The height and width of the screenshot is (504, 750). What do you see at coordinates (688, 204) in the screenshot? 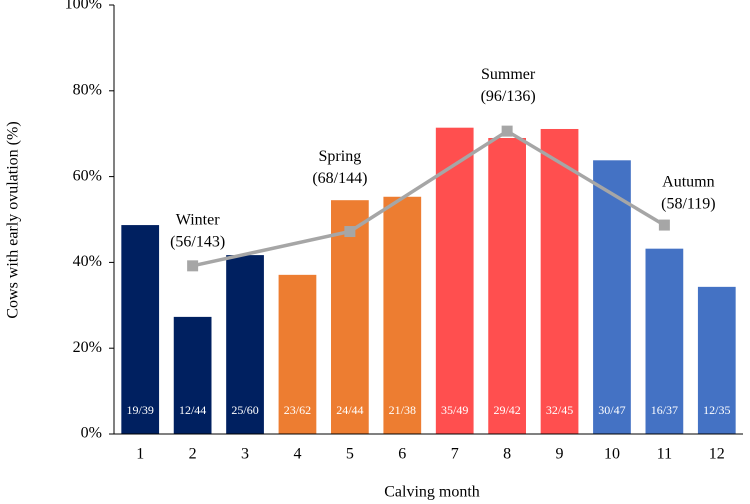
I see `season-count: (58/119)` at bounding box center [688, 204].